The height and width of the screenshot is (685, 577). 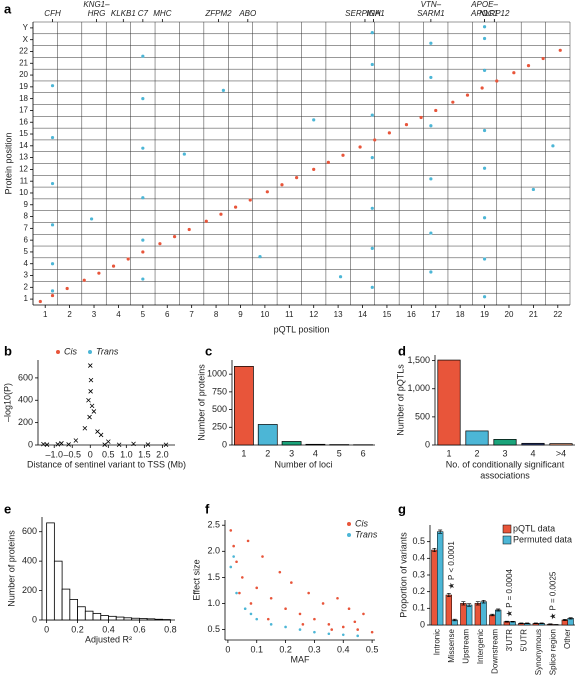 What do you see at coordinates (372, 649) in the screenshot?
I see `x-tick-label: 0.5` at bounding box center [372, 649].